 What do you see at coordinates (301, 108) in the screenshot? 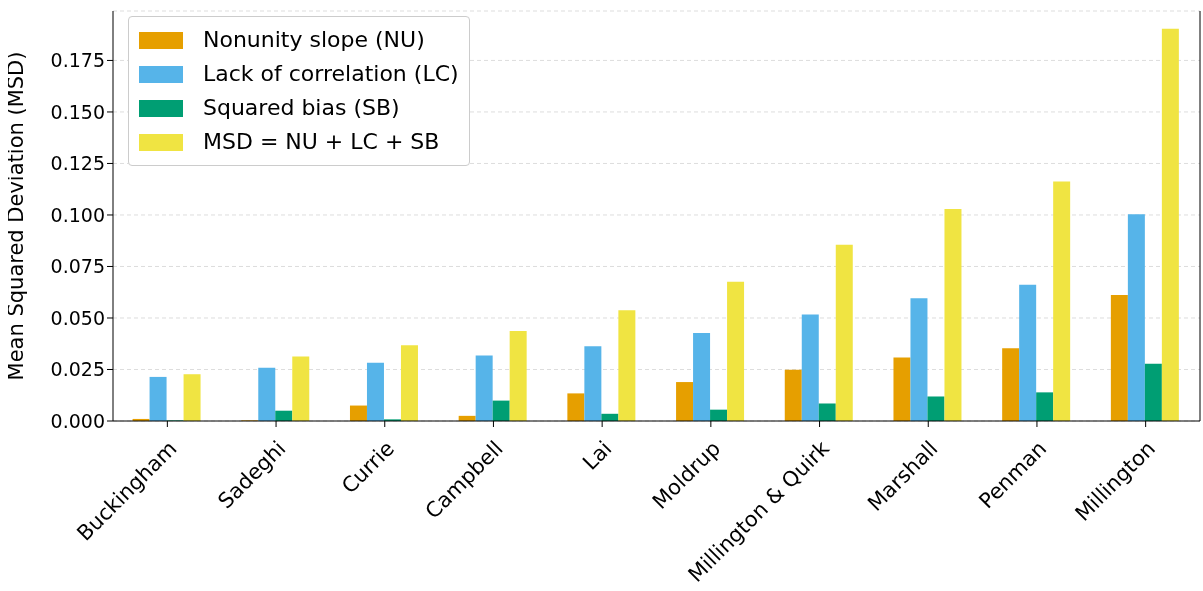
I see `legend-label: Squared bias (SB)` at bounding box center [301, 108].